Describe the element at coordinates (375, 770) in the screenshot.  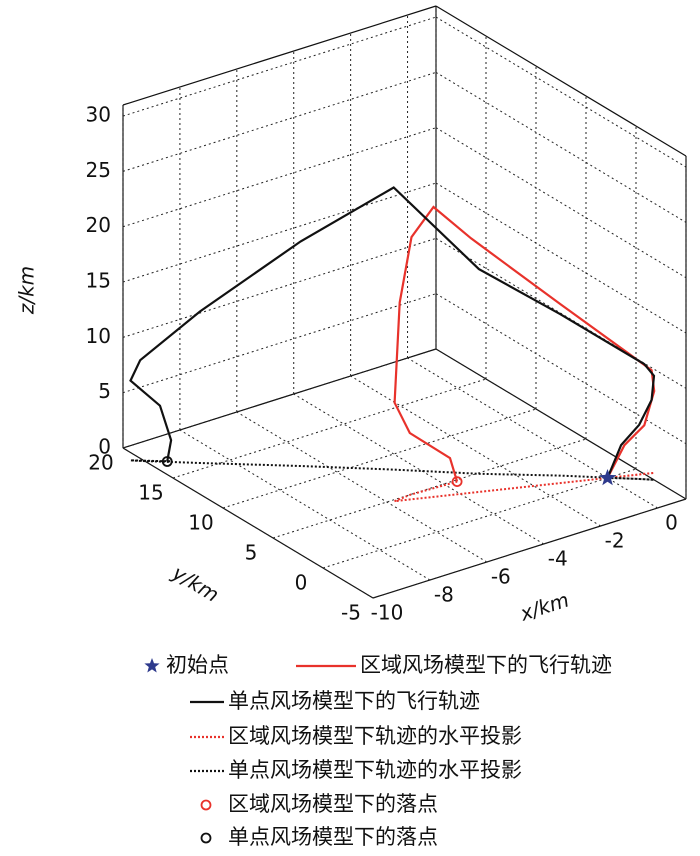
I see `legend-label: 单点风场模型下轨迹的水平投影` at that location.